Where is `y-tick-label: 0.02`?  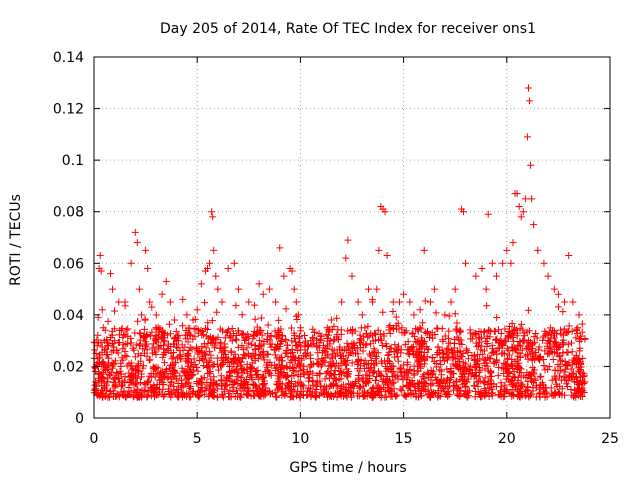 y-tick-label: 0.02 is located at coordinates (68, 367).